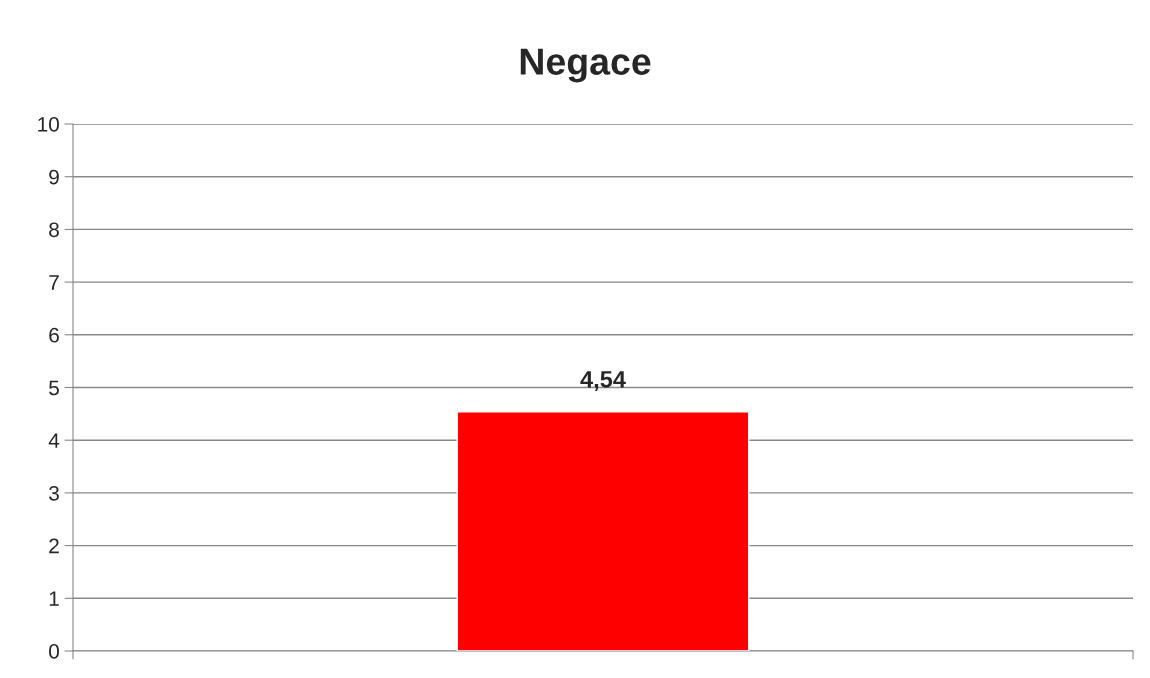  What do you see at coordinates (54, 651) in the screenshot?
I see `y-tick-label: 0` at bounding box center [54, 651].